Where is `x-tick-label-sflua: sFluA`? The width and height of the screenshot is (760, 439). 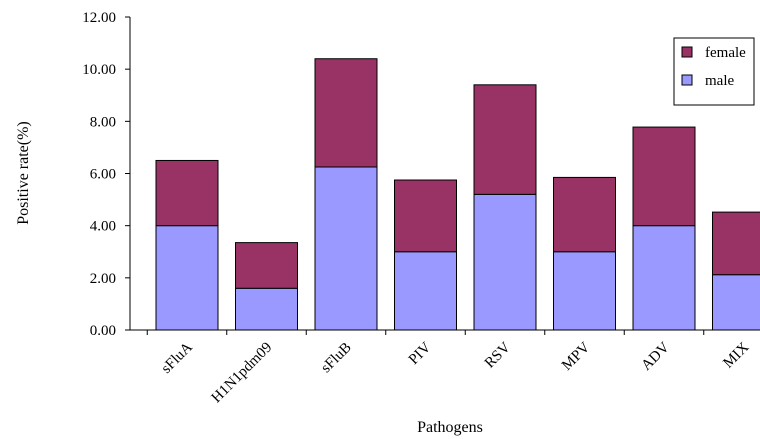 x-tick-label-sflua: sFluA is located at coordinates (177, 357).